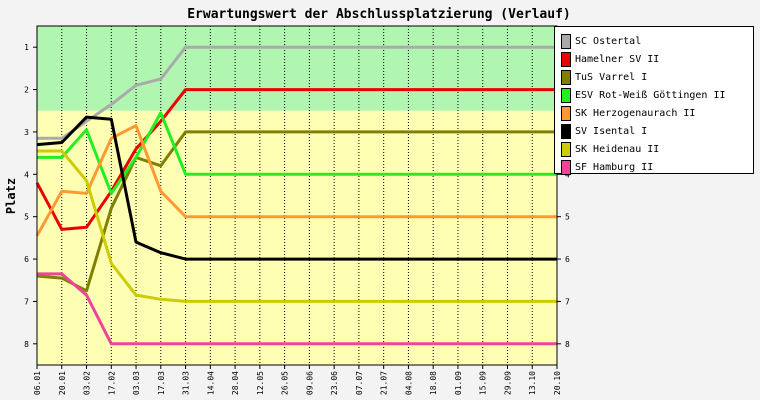 Image resolution: width=760 pixels, height=400 pixels. I want to click on x-tick-label: 17.03, so click(161, 383).